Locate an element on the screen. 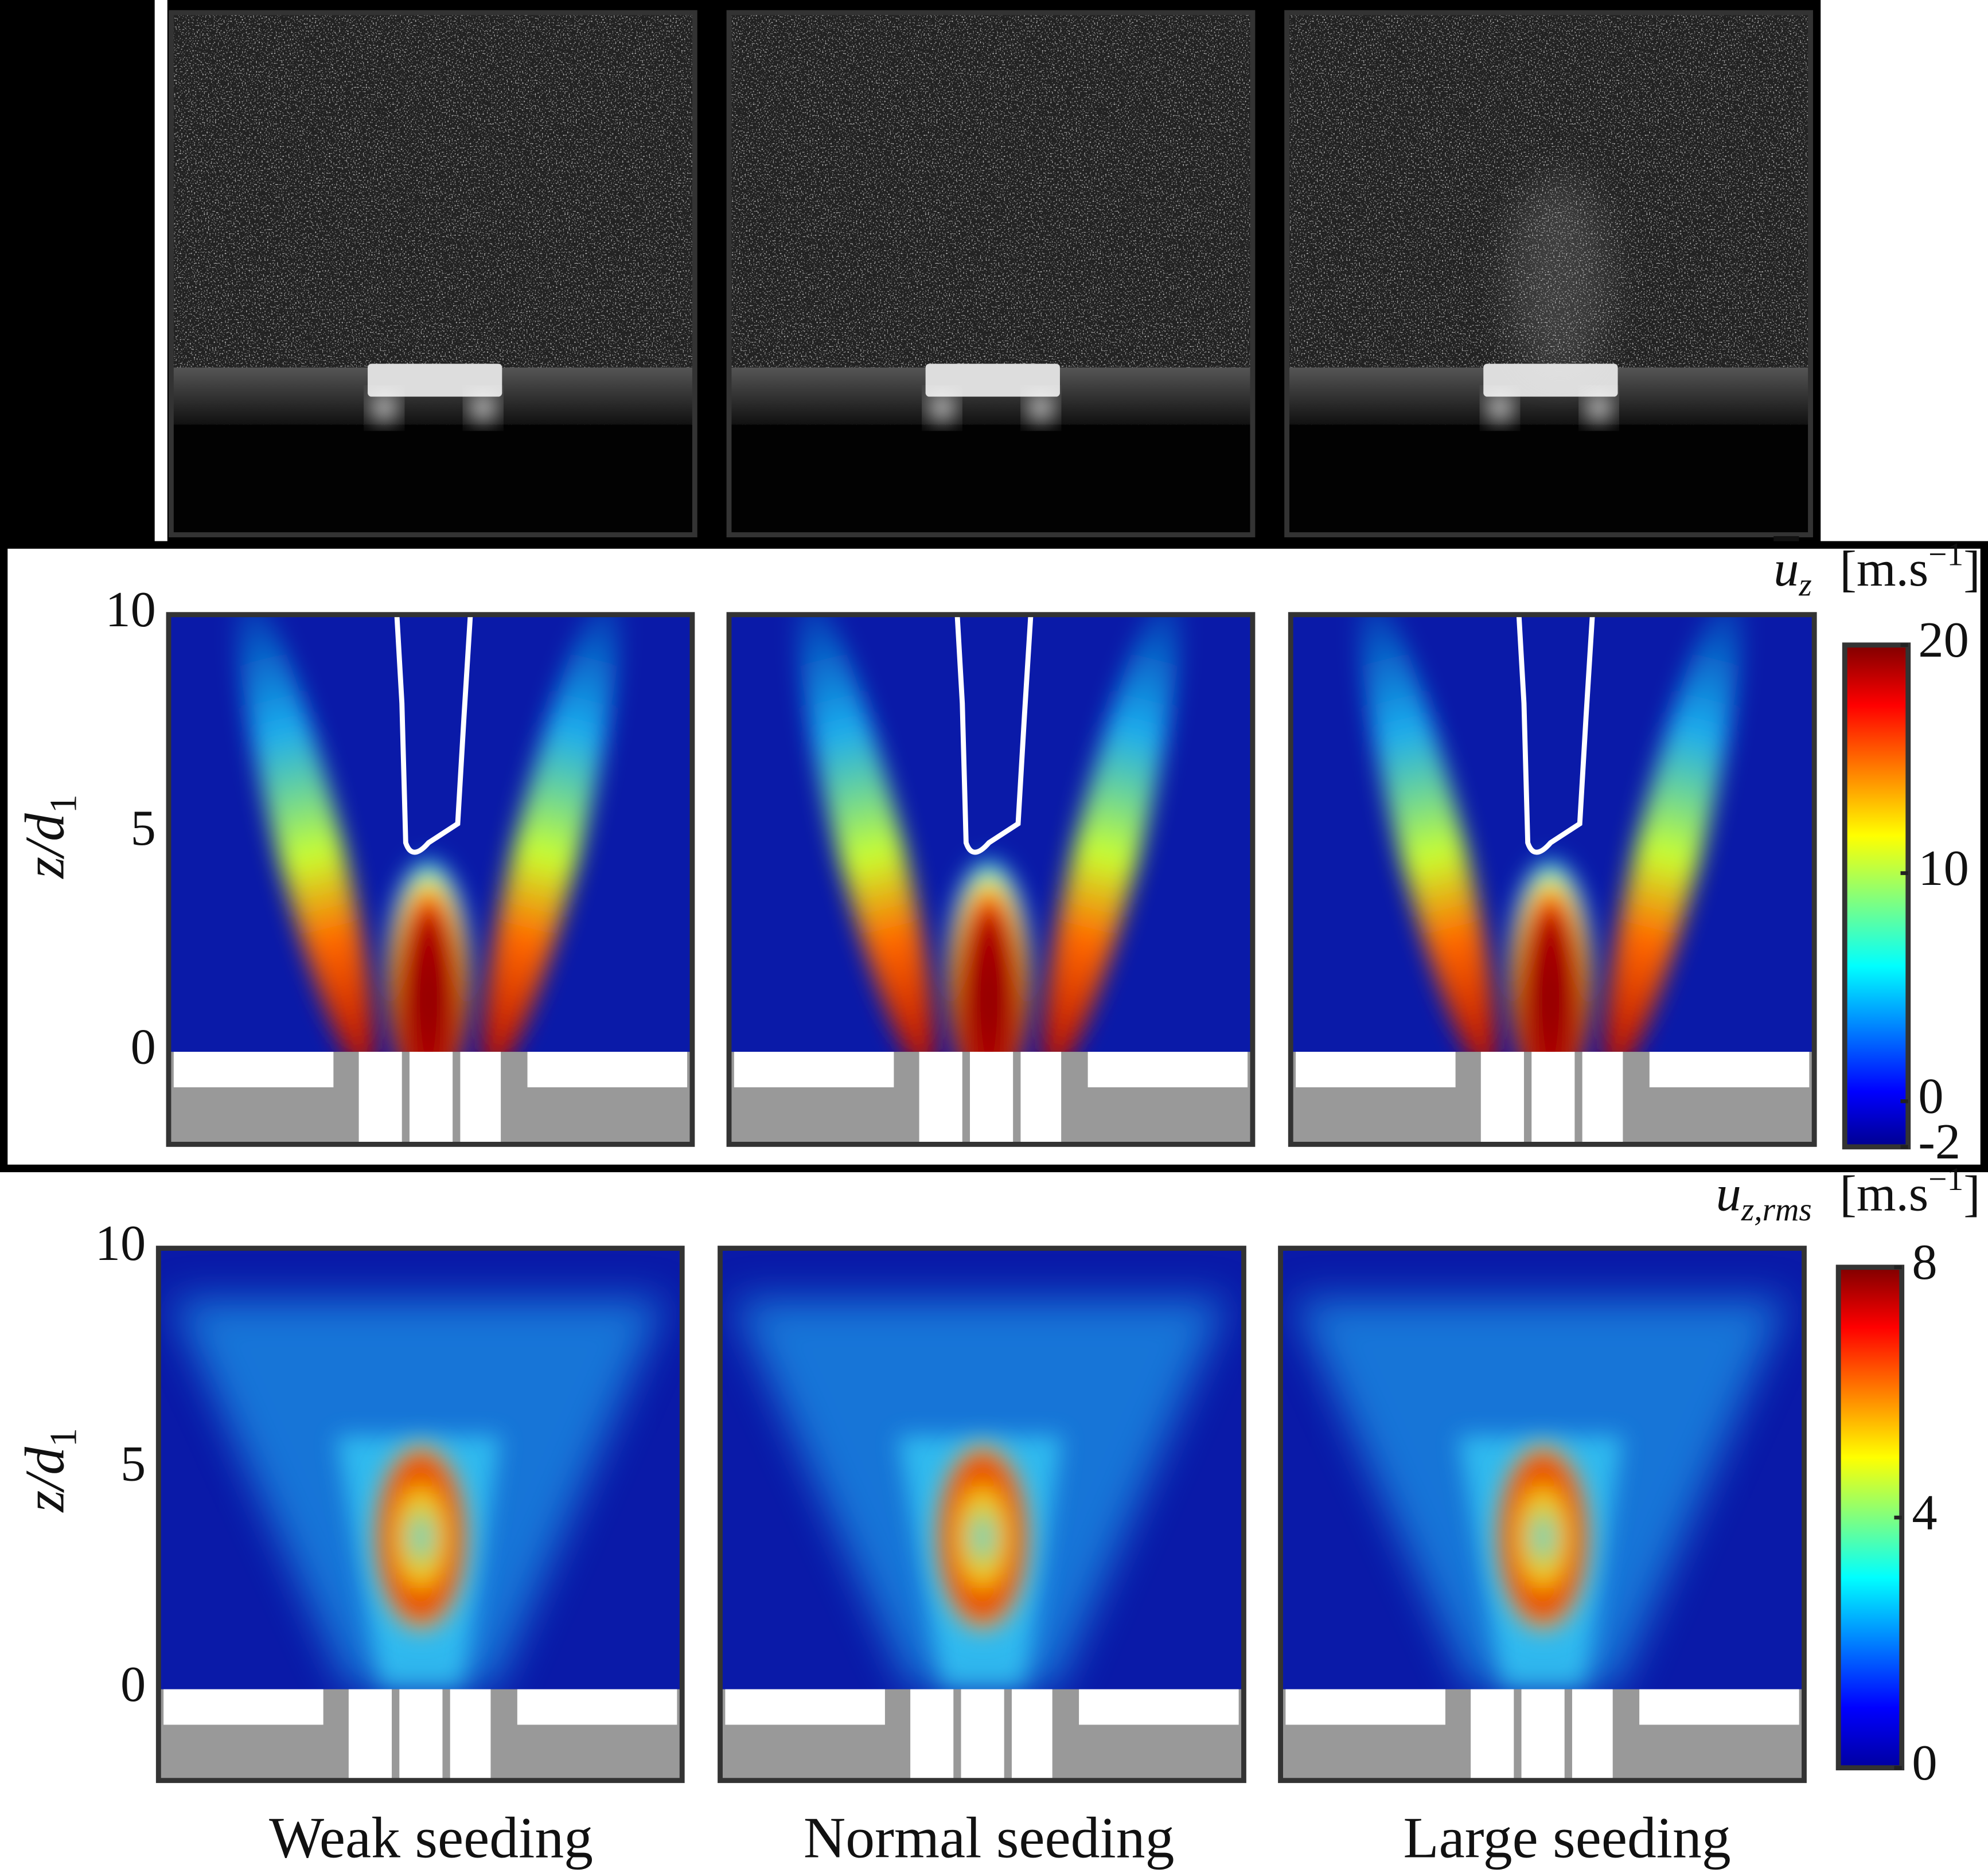 The width and height of the screenshot is (1988, 1873). y-label-main: z/d is located at coordinates (45, 1480).